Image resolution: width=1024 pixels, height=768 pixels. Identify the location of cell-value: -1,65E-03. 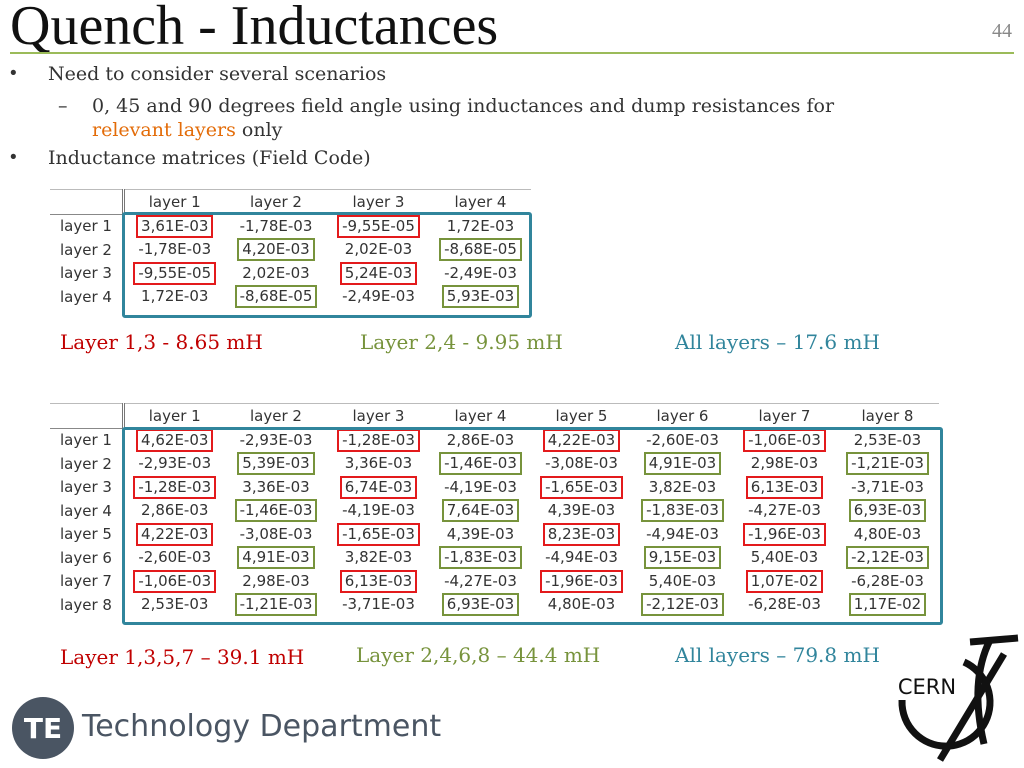
(581, 487).